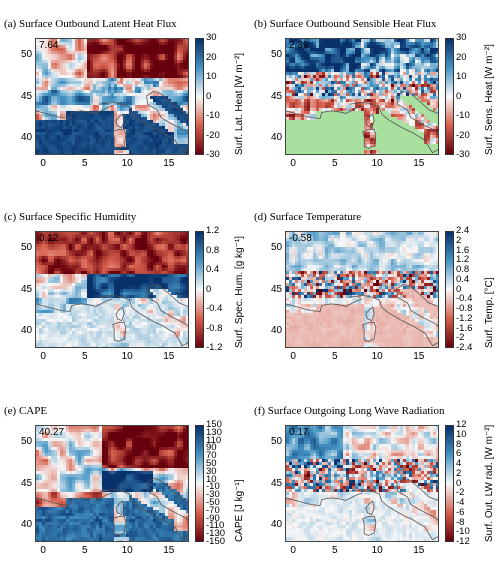 This screenshot has height=586, width=500. I want to click on colorbar-tick-label: 150, so click(214, 424).